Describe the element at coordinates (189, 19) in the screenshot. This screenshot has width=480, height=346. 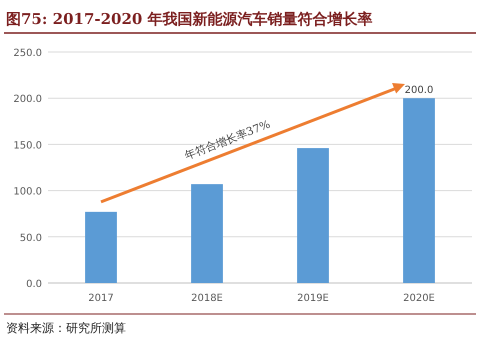
I see `chart-title: 图75: 2017-2020 年我国新能源汽车销量符合增长率` at that location.